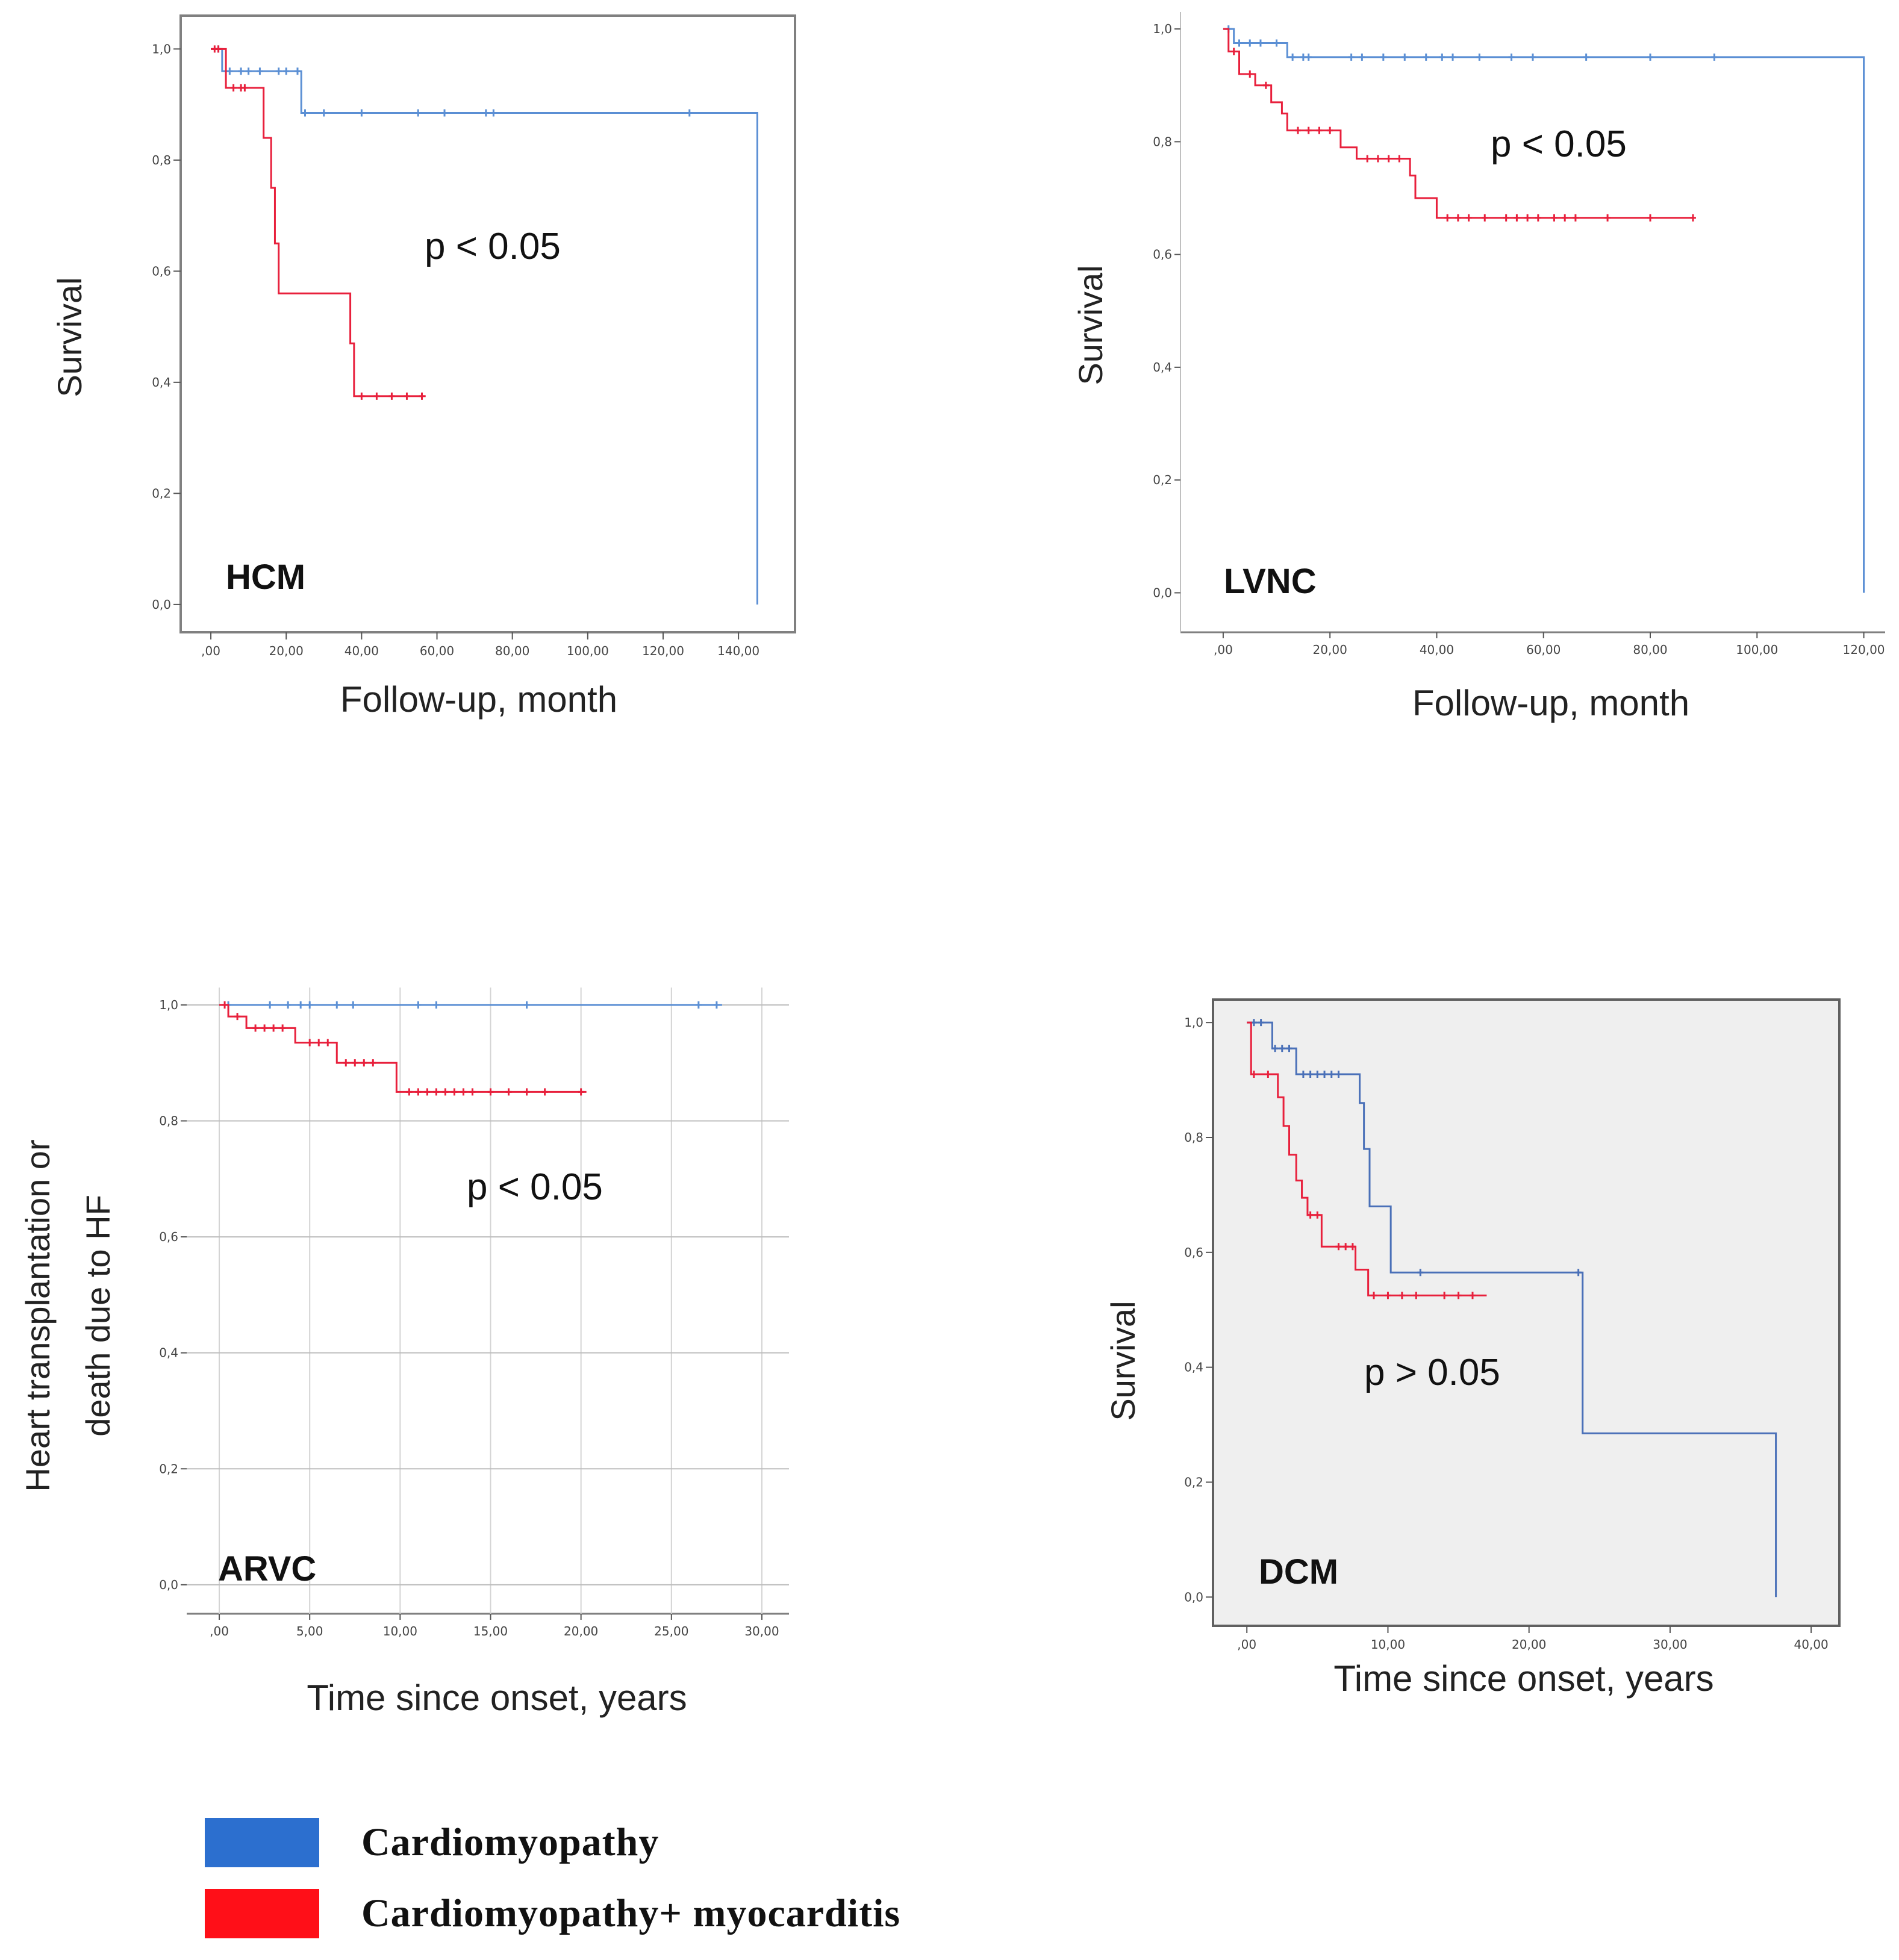 The image size is (1899, 1960). I want to click on x-axis-label: Follow-up, month, so click(478, 699).